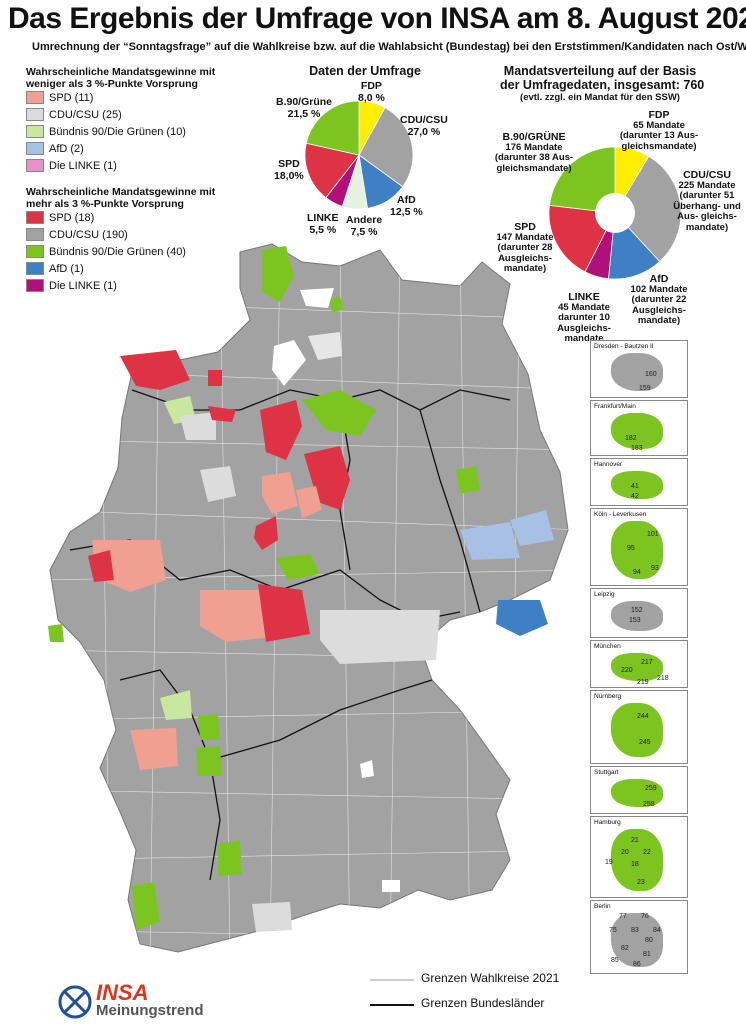 The image size is (746, 1024). Describe the element at coordinates (83, 165) in the screenshot. I see `legend1-label: Die LINKE (1)` at that location.